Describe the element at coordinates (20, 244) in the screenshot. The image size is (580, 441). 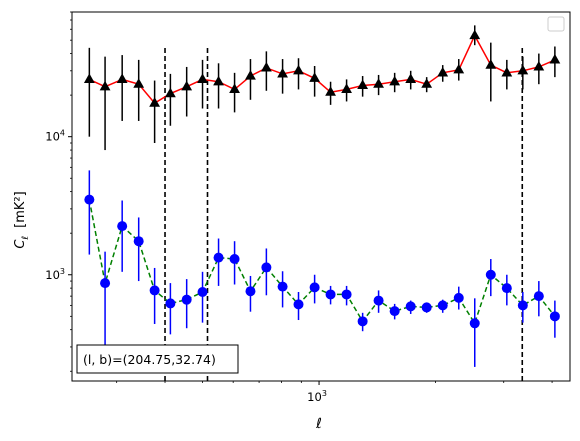
I see `y-axis-symbol: C` at that location.